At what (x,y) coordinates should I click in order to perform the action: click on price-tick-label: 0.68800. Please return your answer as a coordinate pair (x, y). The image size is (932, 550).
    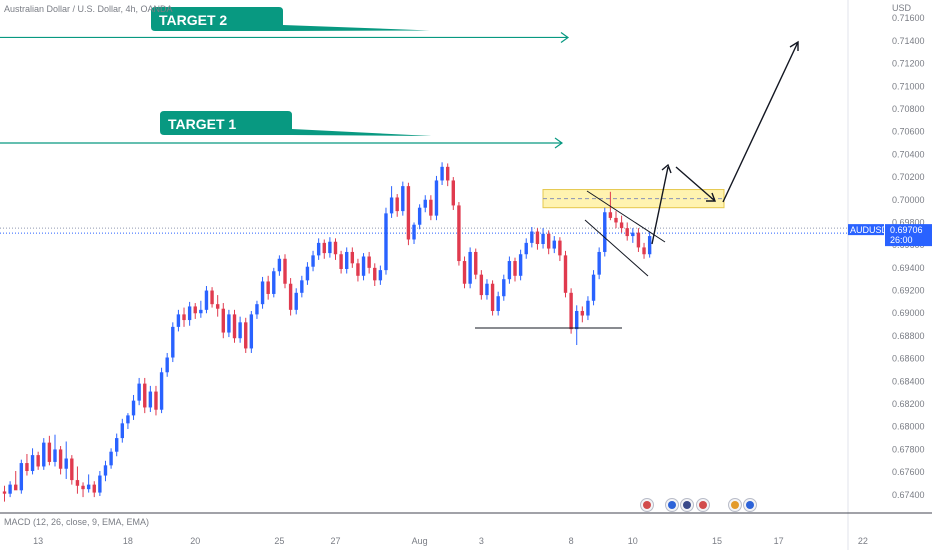
    Looking at the image, I should click on (908, 336).